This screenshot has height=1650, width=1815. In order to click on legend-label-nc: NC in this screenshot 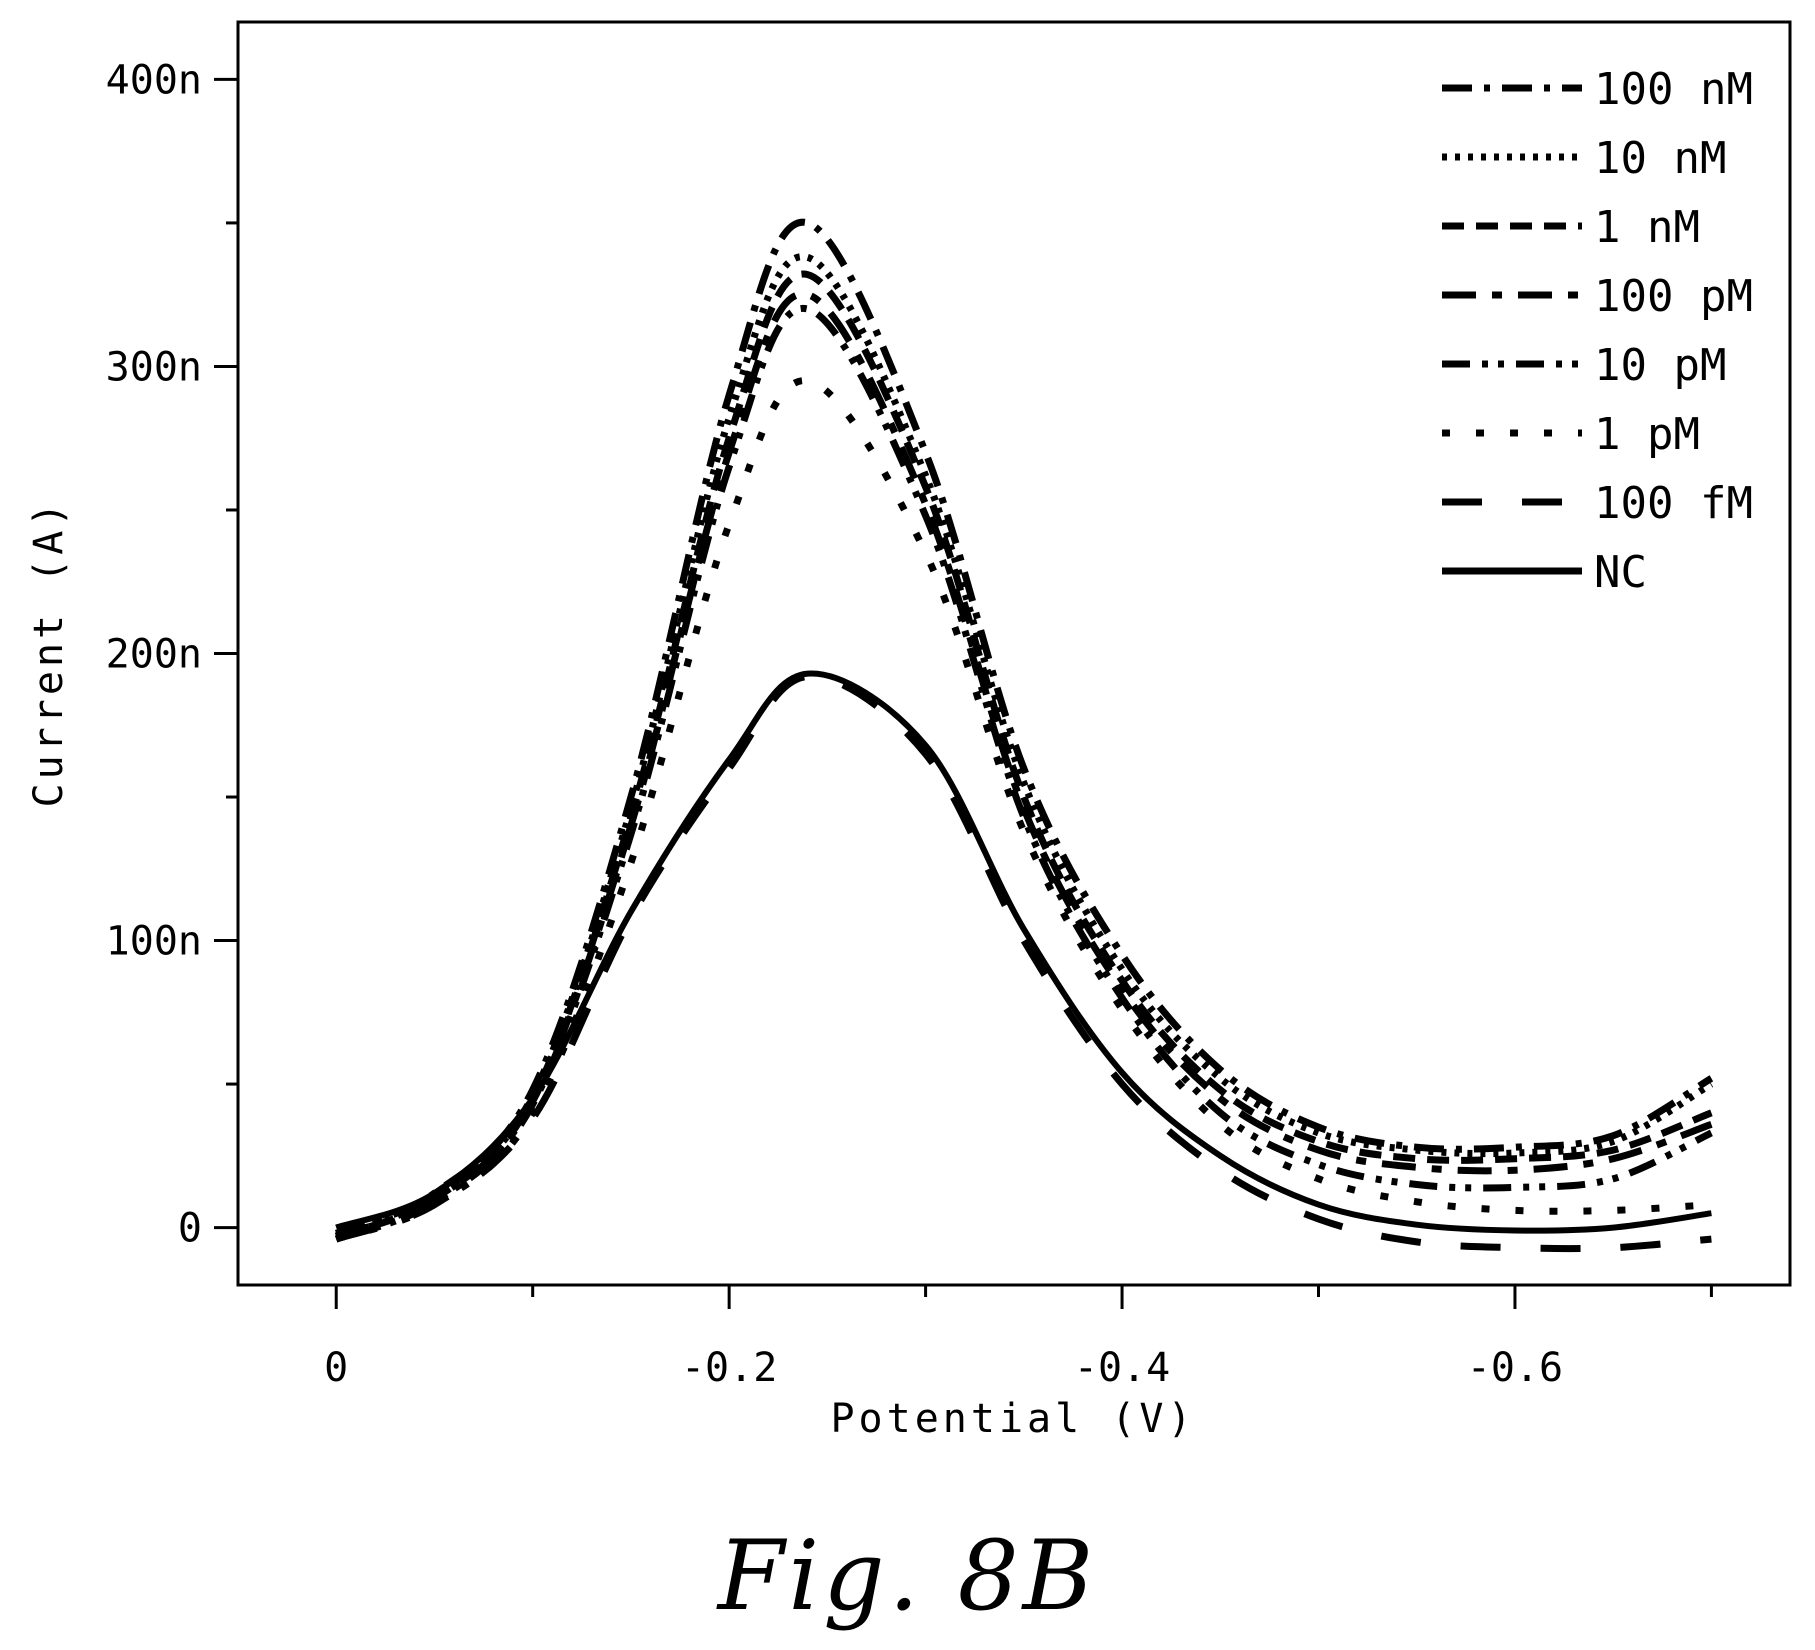, I will do `click(1620, 572)`.